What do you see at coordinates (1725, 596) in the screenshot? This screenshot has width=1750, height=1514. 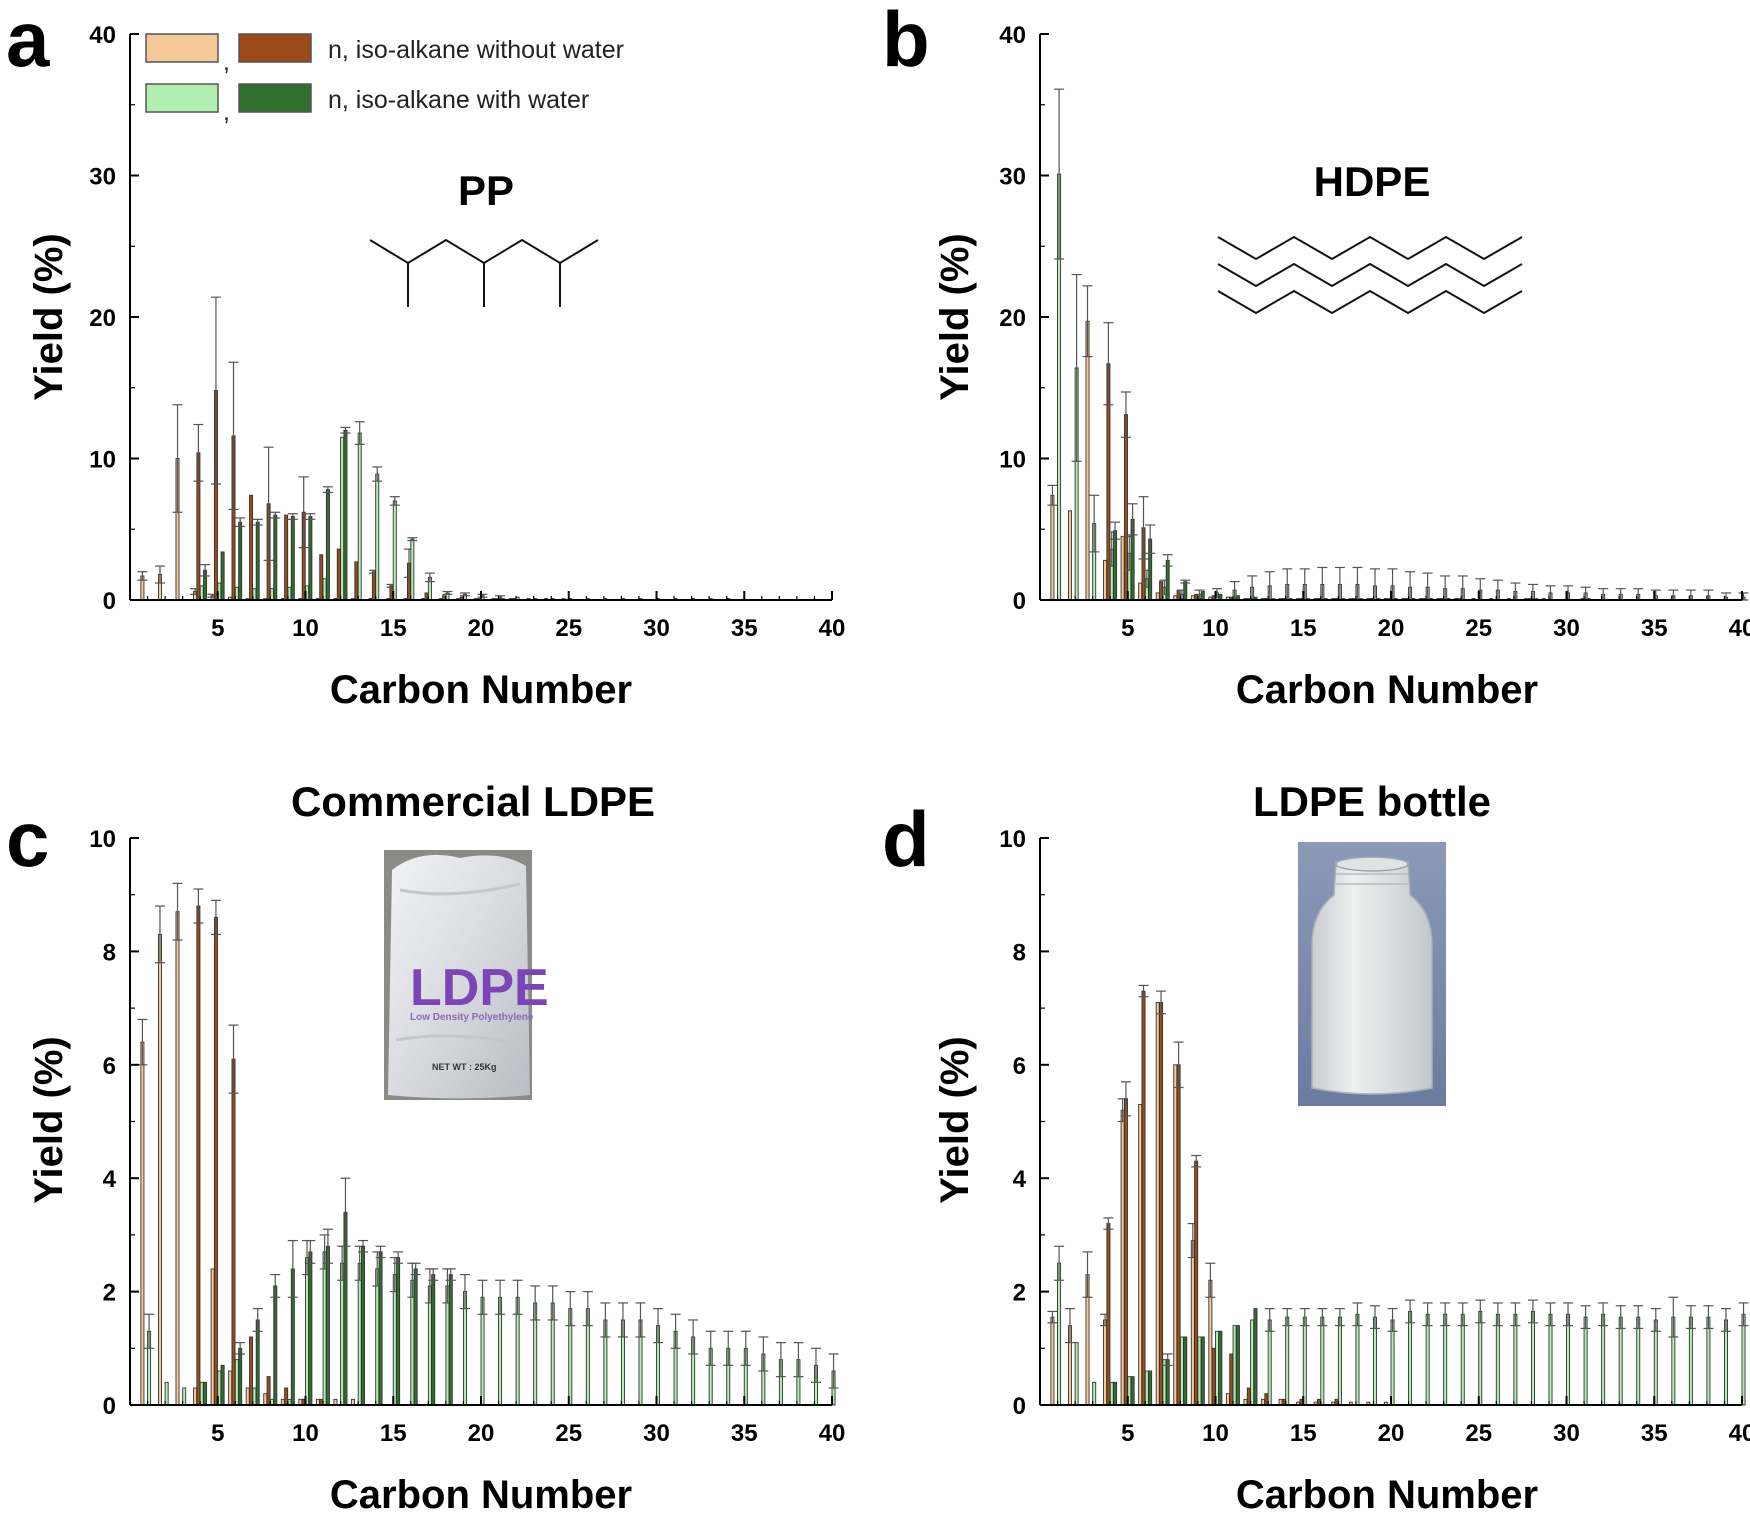 I see `errorbar-b-n-with-water-c39` at bounding box center [1725, 596].